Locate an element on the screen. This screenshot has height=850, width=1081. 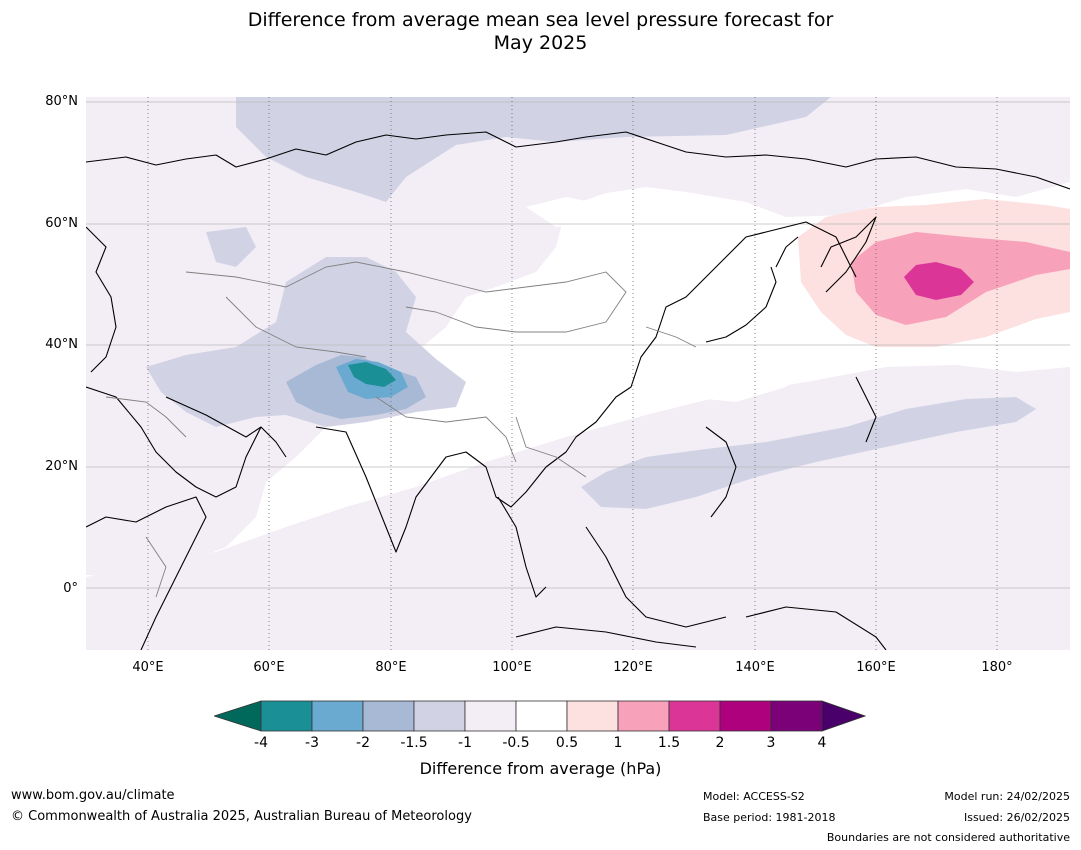
colorbar-tick: -1 is located at coordinates (465, 743).